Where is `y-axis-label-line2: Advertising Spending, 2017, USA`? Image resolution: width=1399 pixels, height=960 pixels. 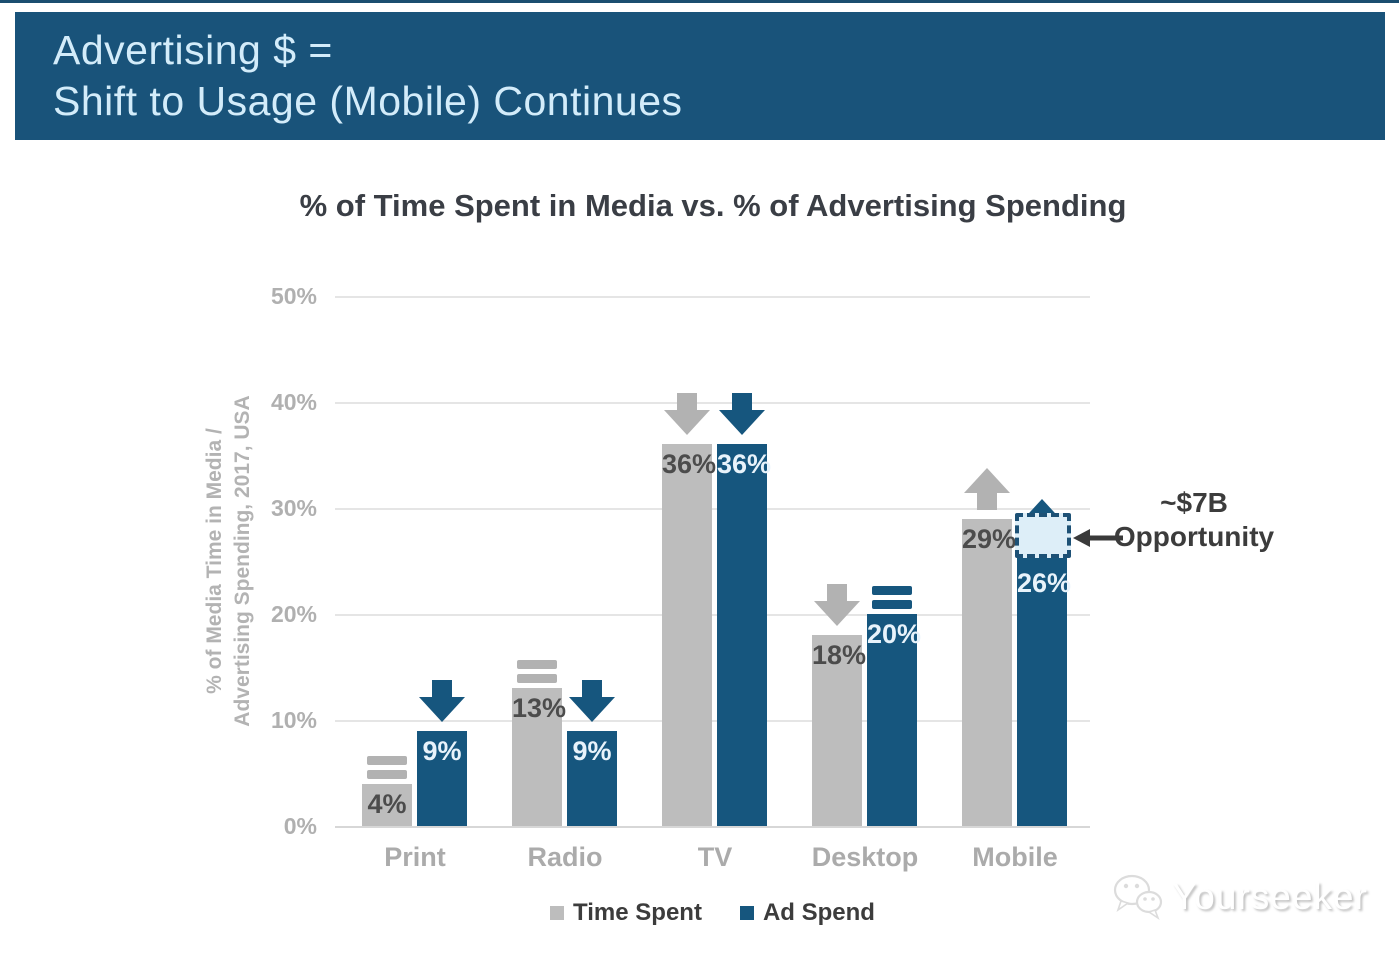
y-axis-label-line2: Advertising Spending, 2017, USA is located at coordinates (242, 561).